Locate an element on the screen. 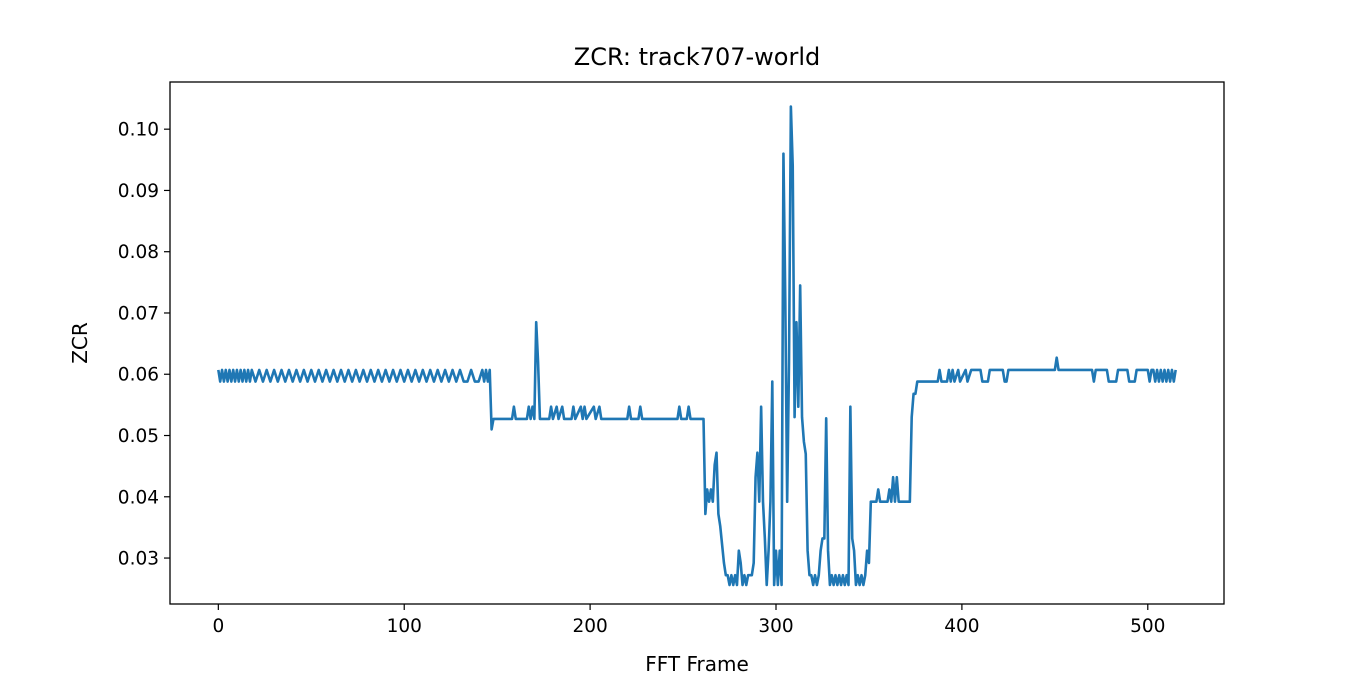 Image resolution: width=1360 pixels, height=680 pixels. y-tick-label: 0.03 is located at coordinates (138, 559).